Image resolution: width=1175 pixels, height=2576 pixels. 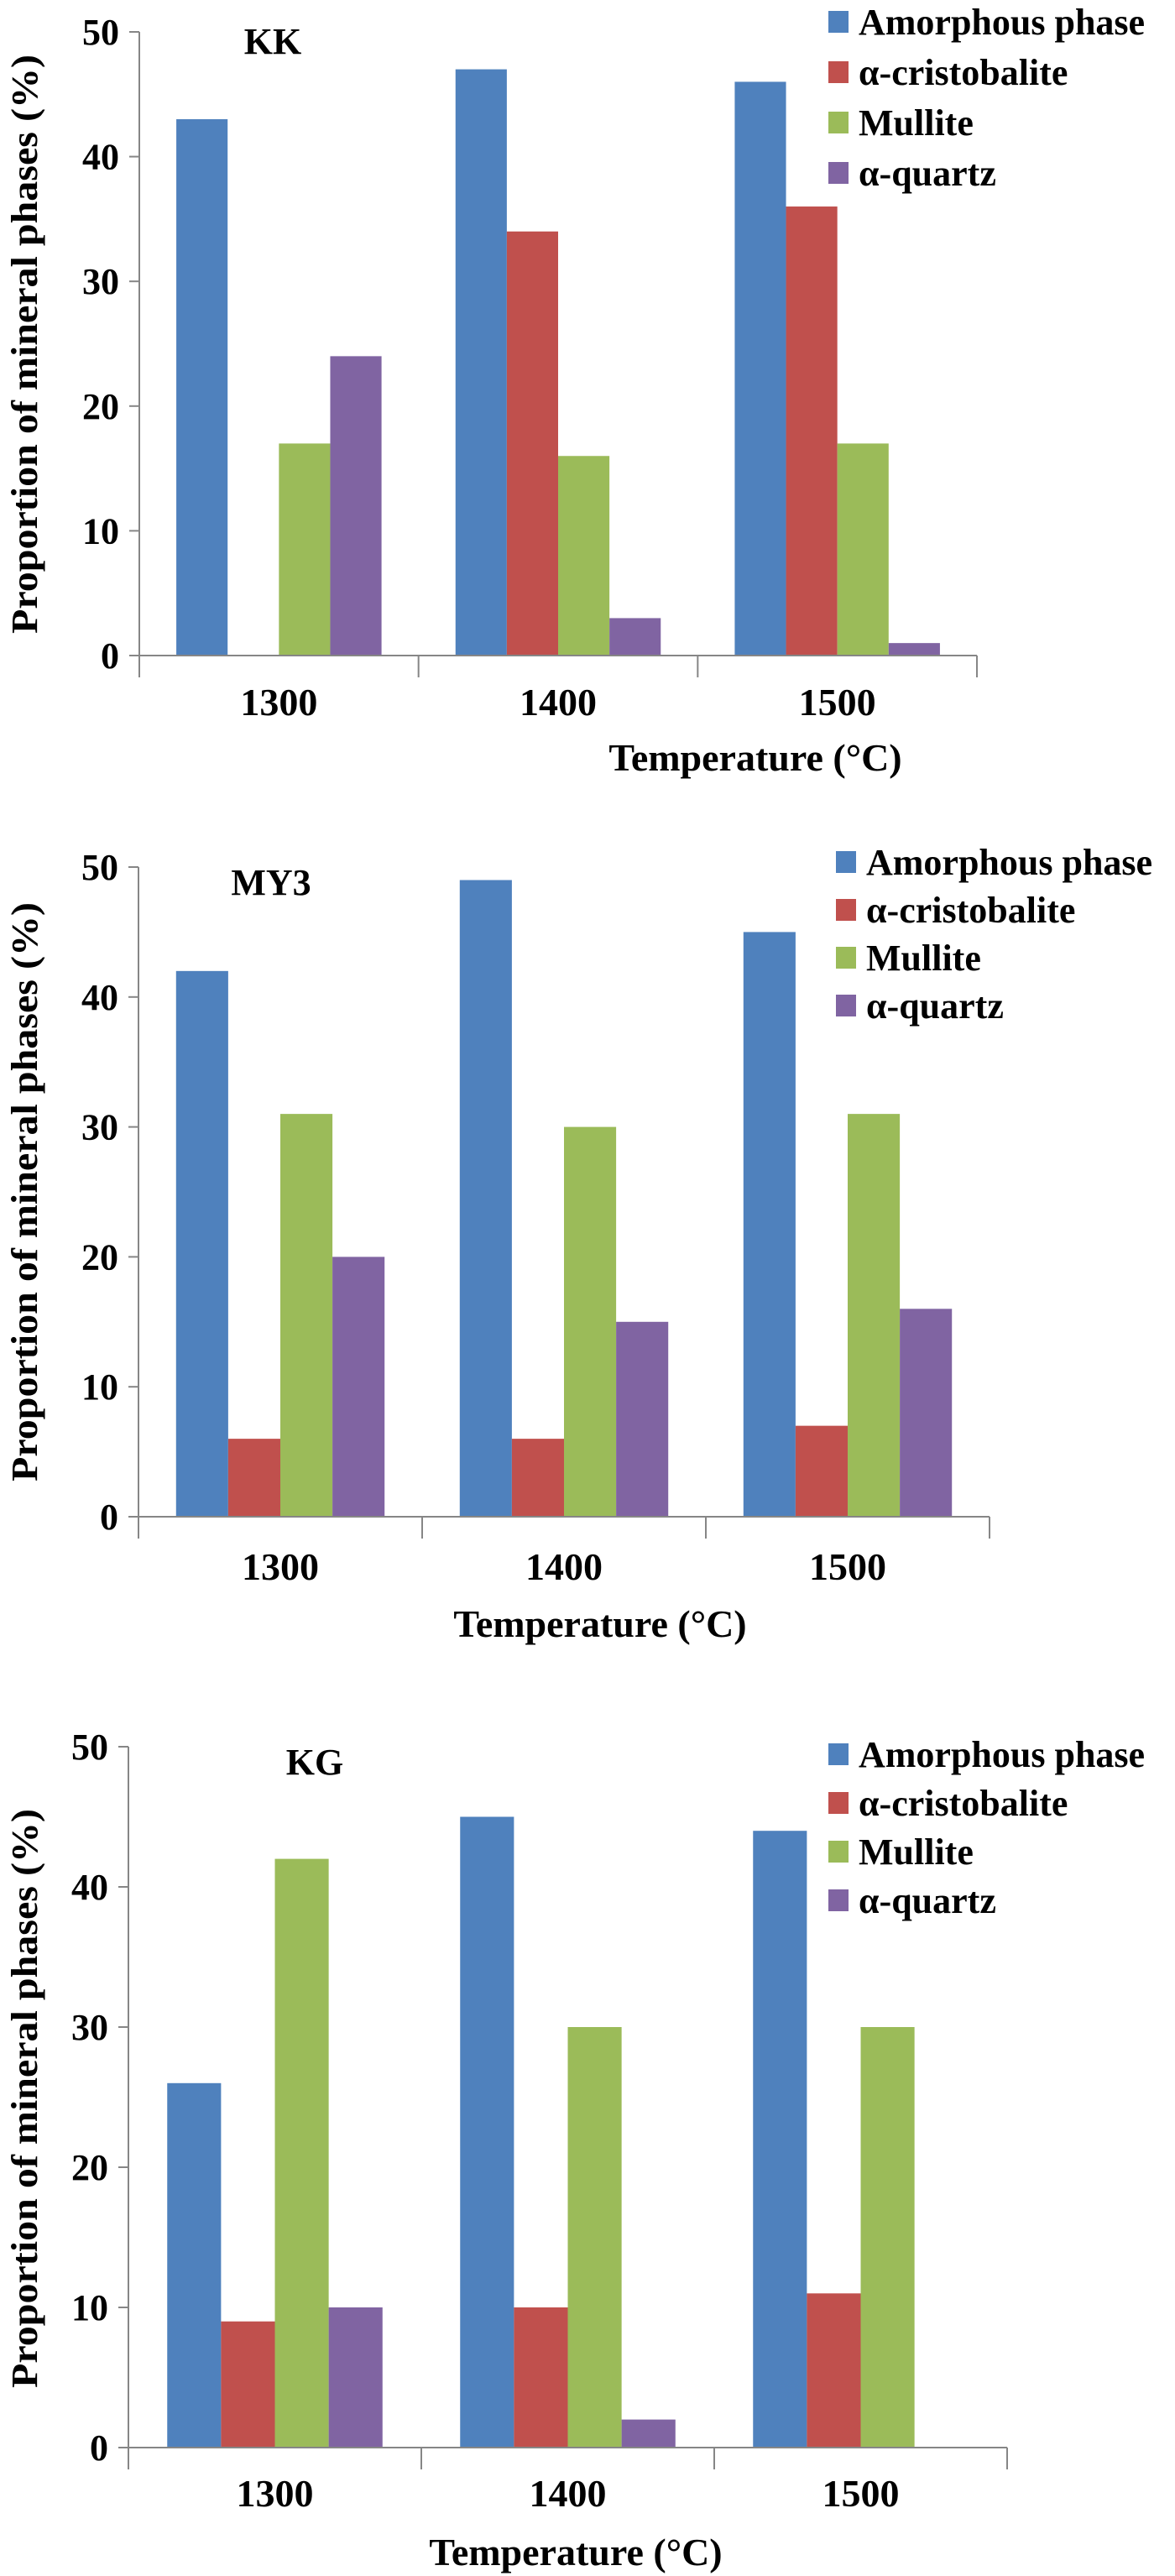 What do you see at coordinates (485, 1198) in the screenshot?
I see `bar-my3-1400-s0` at bounding box center [485, 1198].